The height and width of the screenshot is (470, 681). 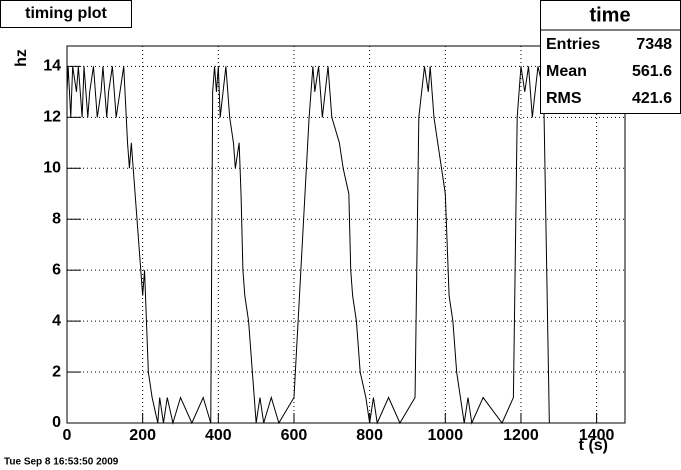 I want to click on x-tick-label: 800, so click(x=369, y=435).